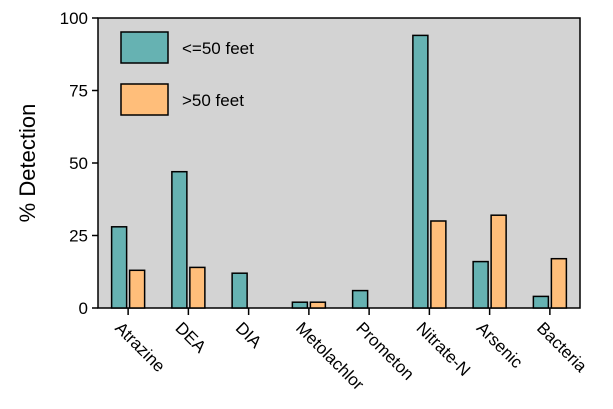 Image resolution: width=613 pixels, height=409 pixels. I want to click on legend: <=50 feet >50 feet, so click(187, 73).